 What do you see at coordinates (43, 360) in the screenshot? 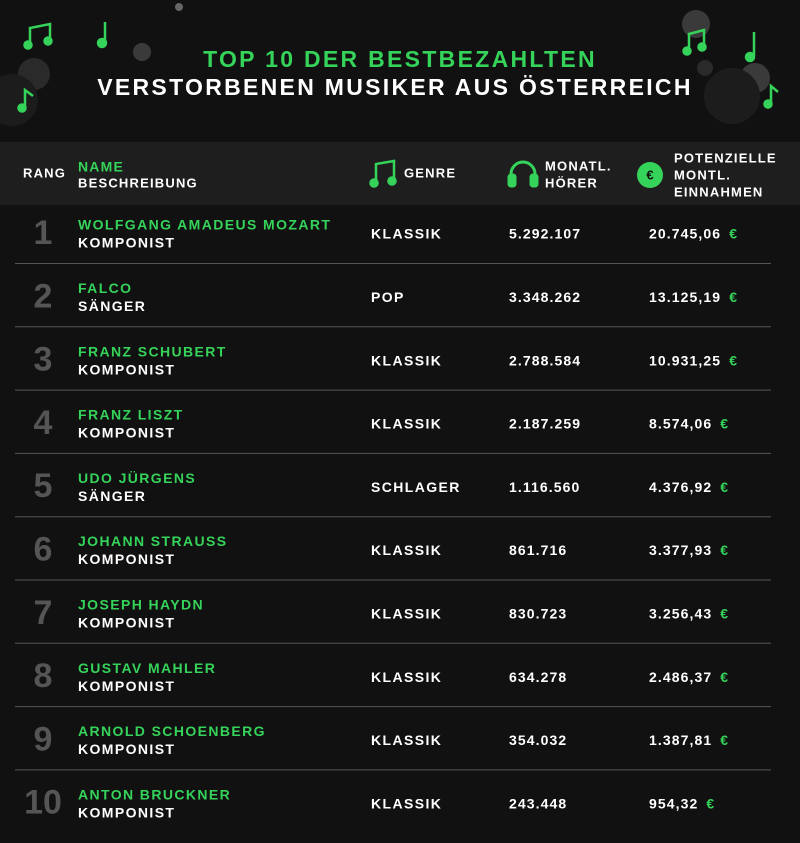
I see `rank: 3` at bounding box center [43, 360].